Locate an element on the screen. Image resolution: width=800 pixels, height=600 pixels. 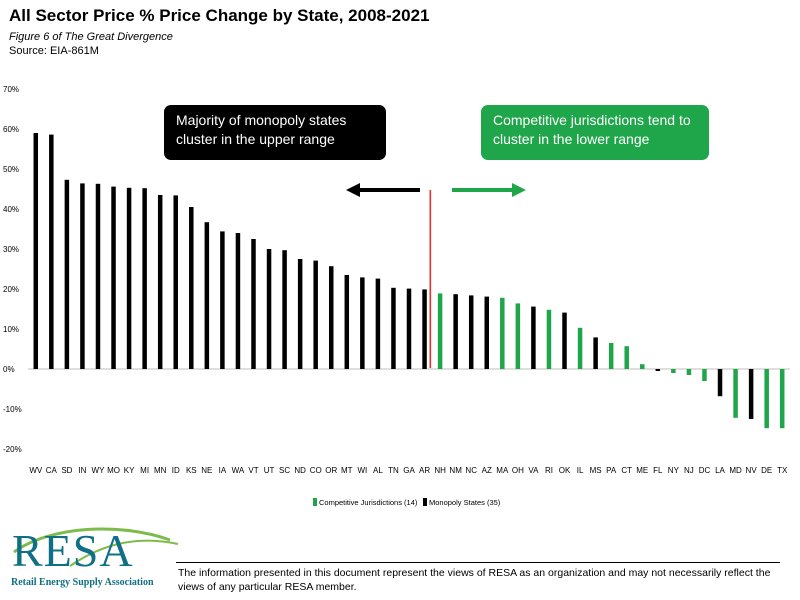
bar-nd is located at coordinates (300, 314).